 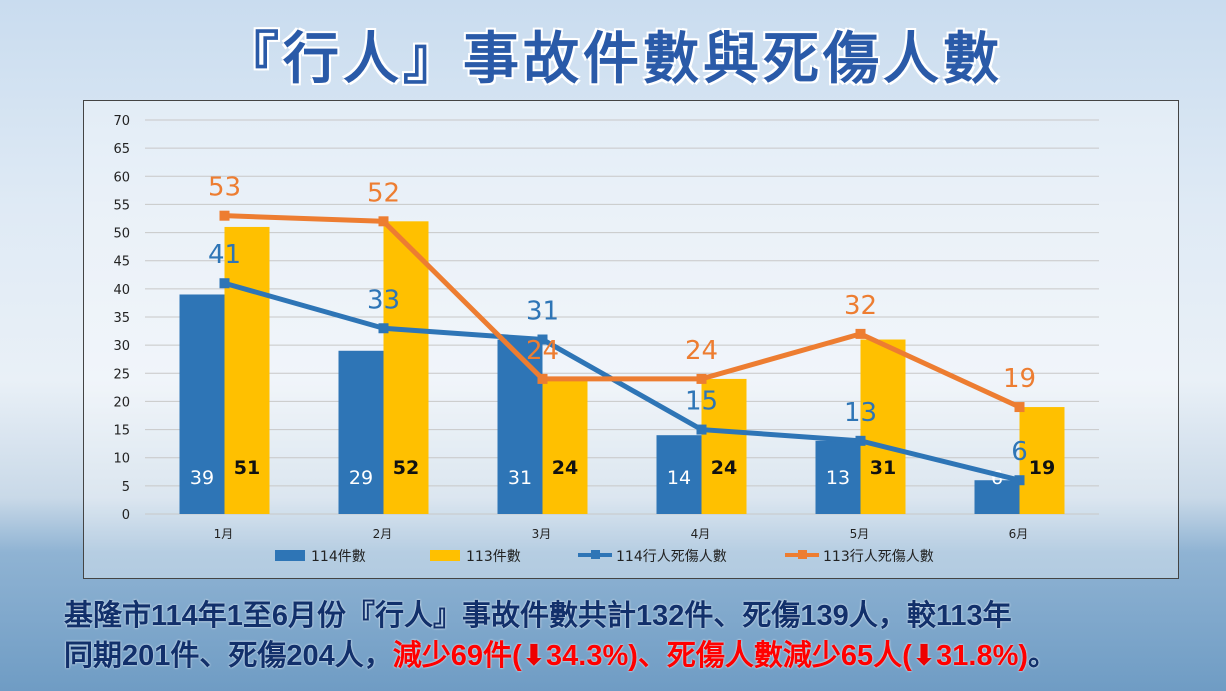 I want to click on y-tick-label: 70, so click(x=121, y=121).